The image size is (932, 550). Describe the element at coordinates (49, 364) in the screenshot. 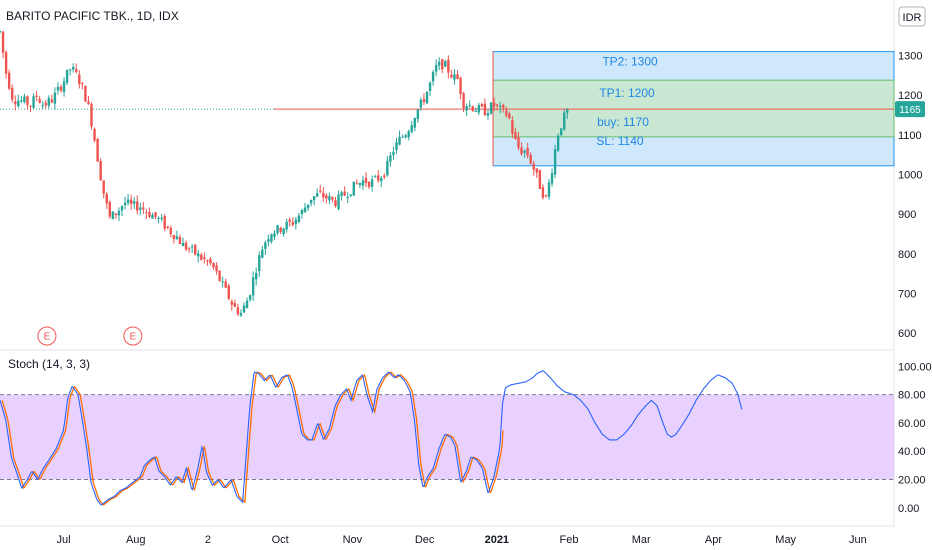

I see `stoch-title: Stoch (14, 3, 3)` at that location.